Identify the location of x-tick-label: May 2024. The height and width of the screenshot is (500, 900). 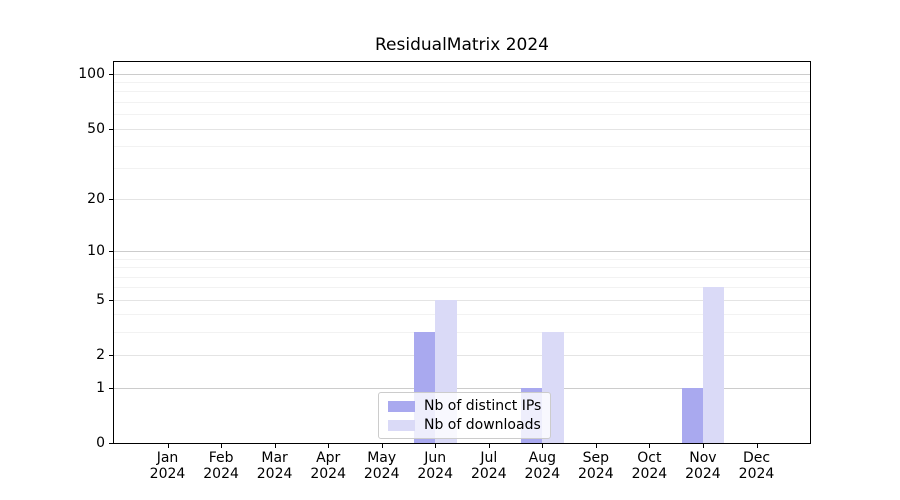
(381, 466).